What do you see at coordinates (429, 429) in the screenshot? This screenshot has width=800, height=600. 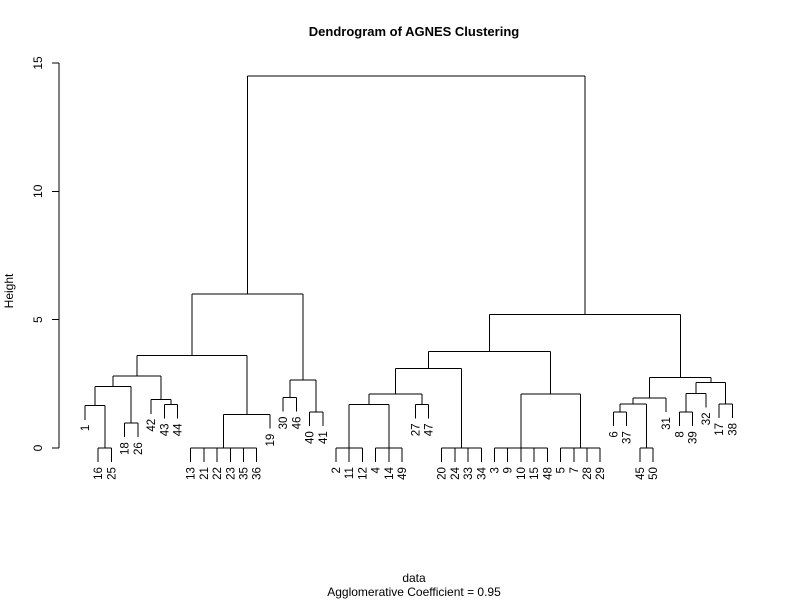 I see `leaf-label-47: 47` at bounding box center [429, 429].